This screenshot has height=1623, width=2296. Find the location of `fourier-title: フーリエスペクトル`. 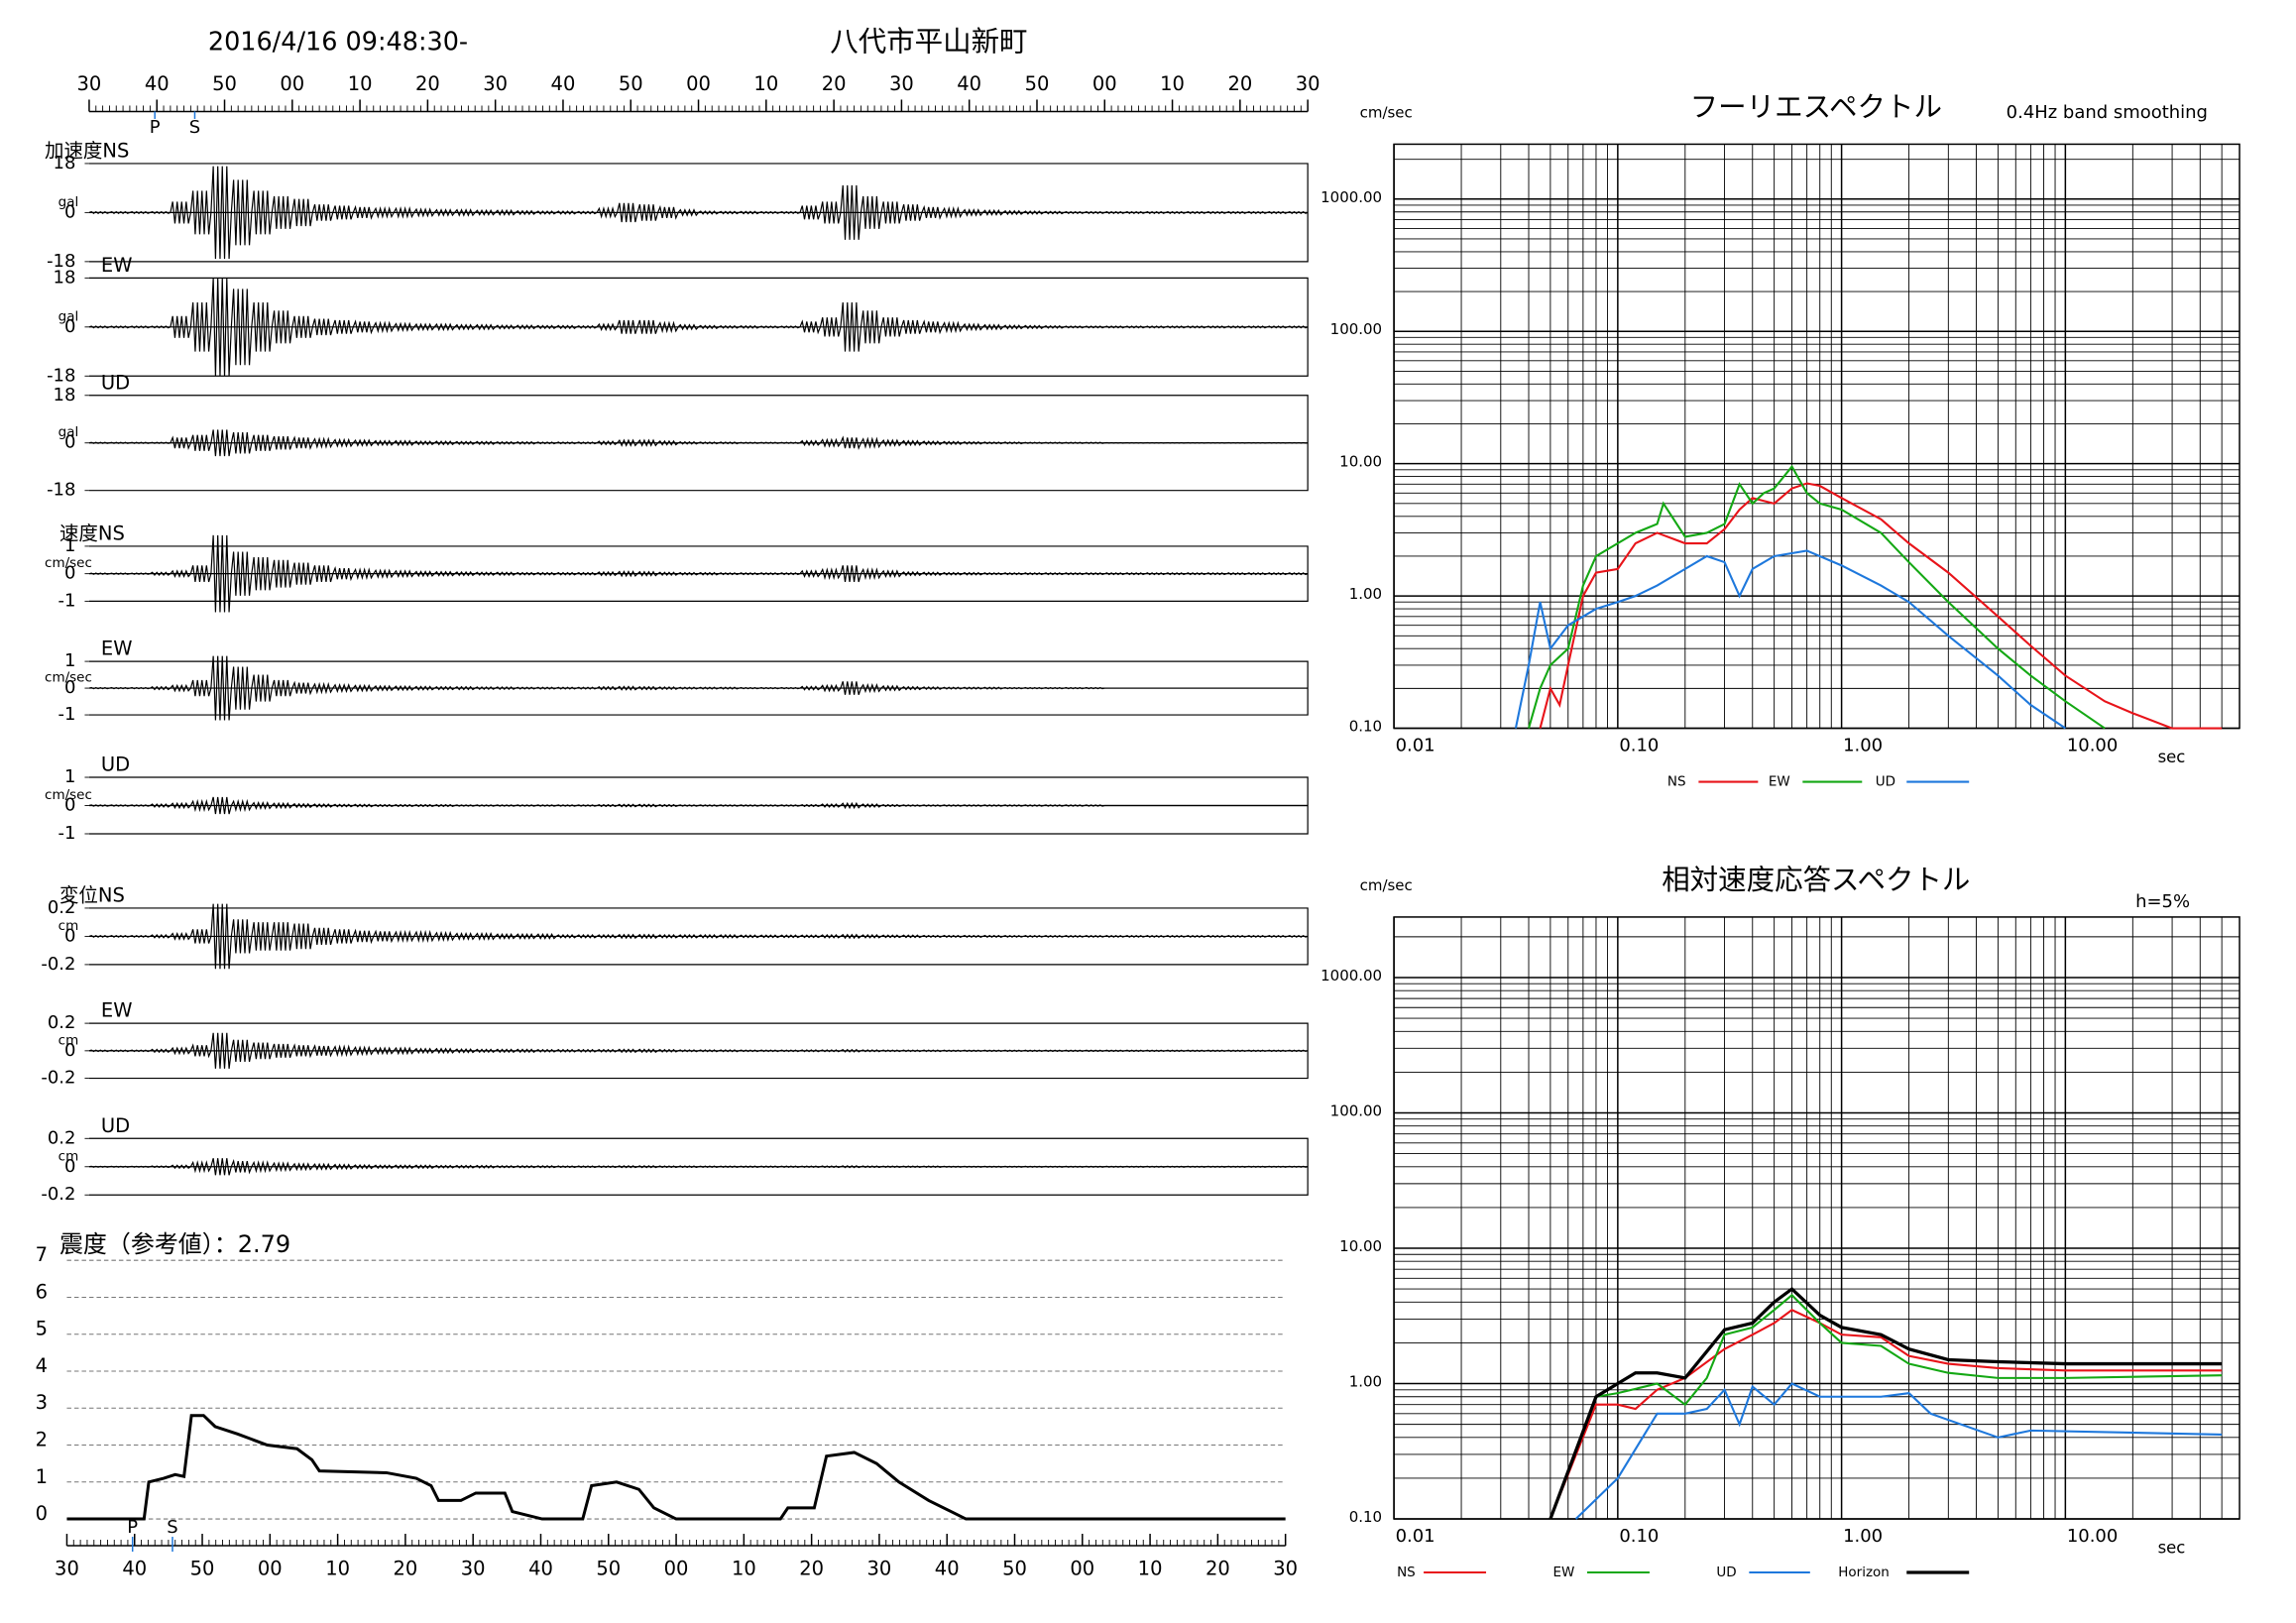

fourier-title: フーリエスペクトル is located at coordinates (1816, 106).